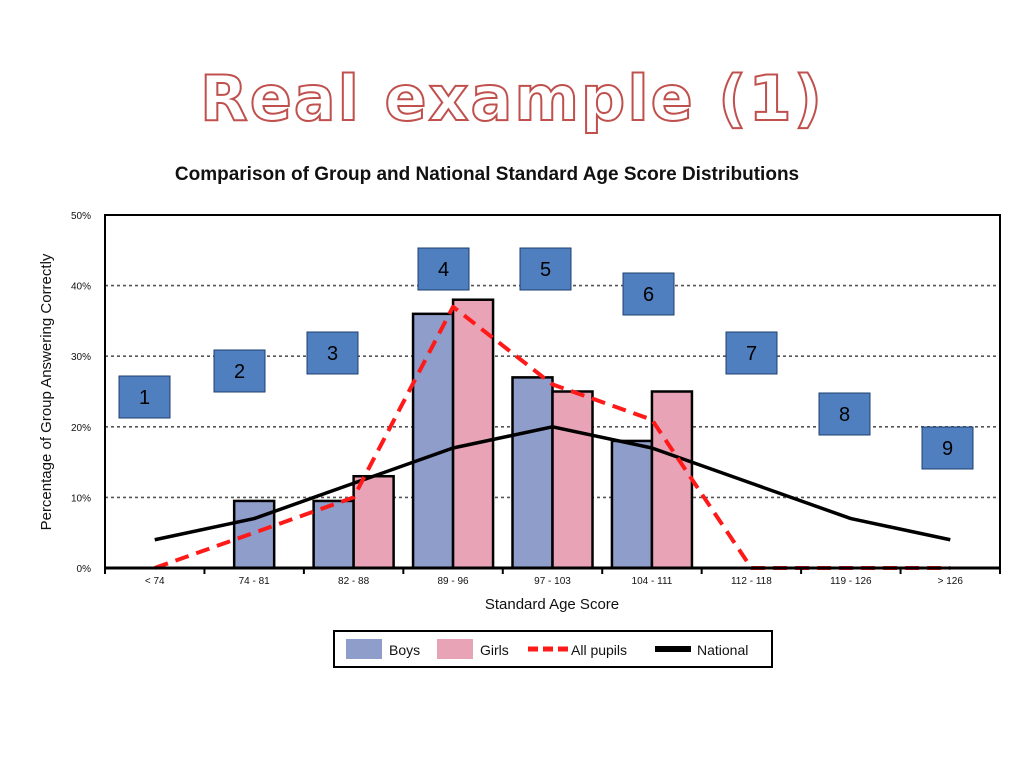  I want to click on legend: Boys Girls All pupils National, so click(553, 649).